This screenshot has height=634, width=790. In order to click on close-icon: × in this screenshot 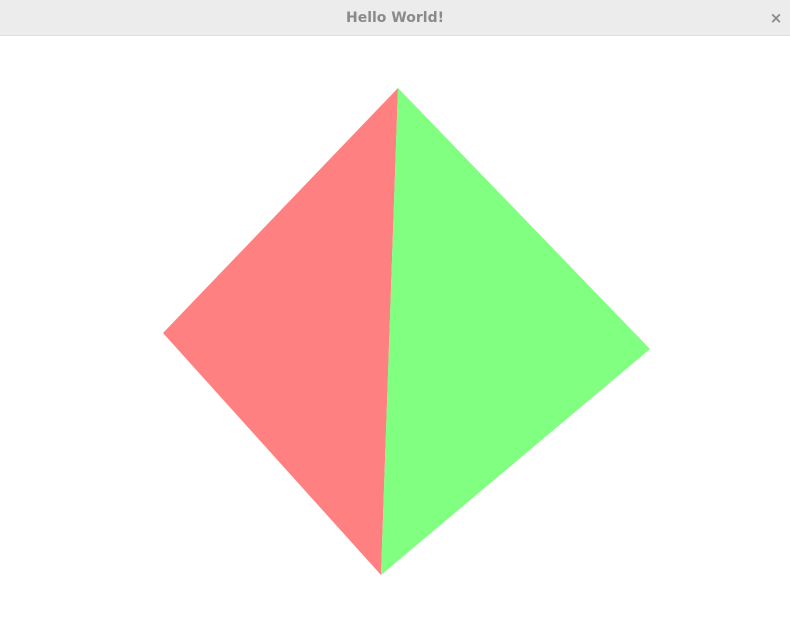, I will do `click(776, 18)`.